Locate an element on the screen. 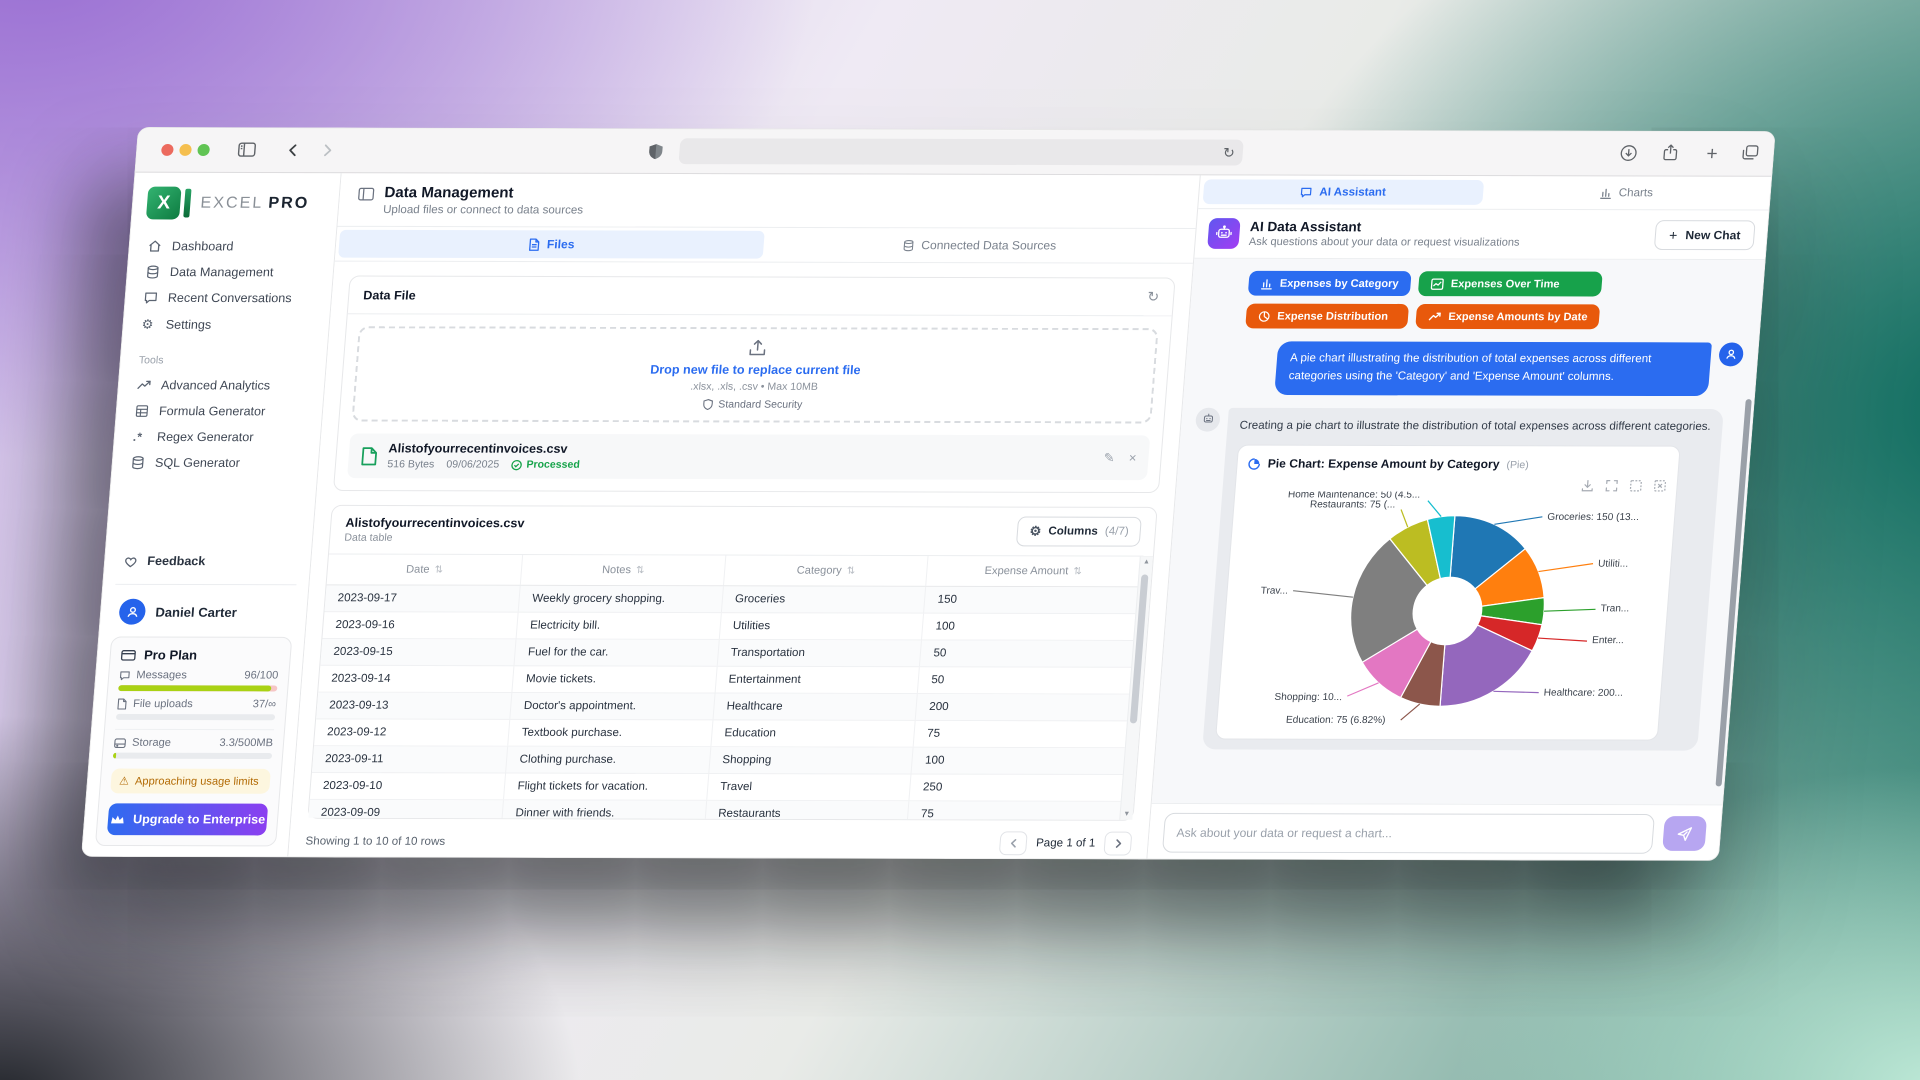  reload-icon: ↻ is located at coordinates (1229, 152).